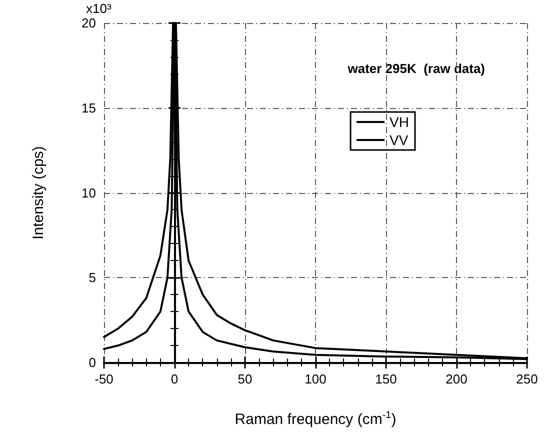 The width and height of the screenshot is (545, 432). What do you see at coordinates (399, 140) in the screenshot?
I see `legend-label: VV` at bounding box center [399, 140].